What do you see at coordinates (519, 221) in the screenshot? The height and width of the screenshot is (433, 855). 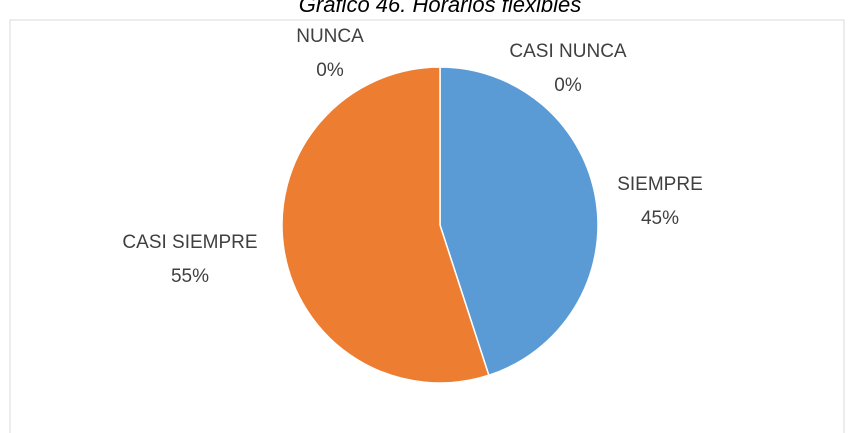 I see `pie-slice` at bounding box center [519, 221].